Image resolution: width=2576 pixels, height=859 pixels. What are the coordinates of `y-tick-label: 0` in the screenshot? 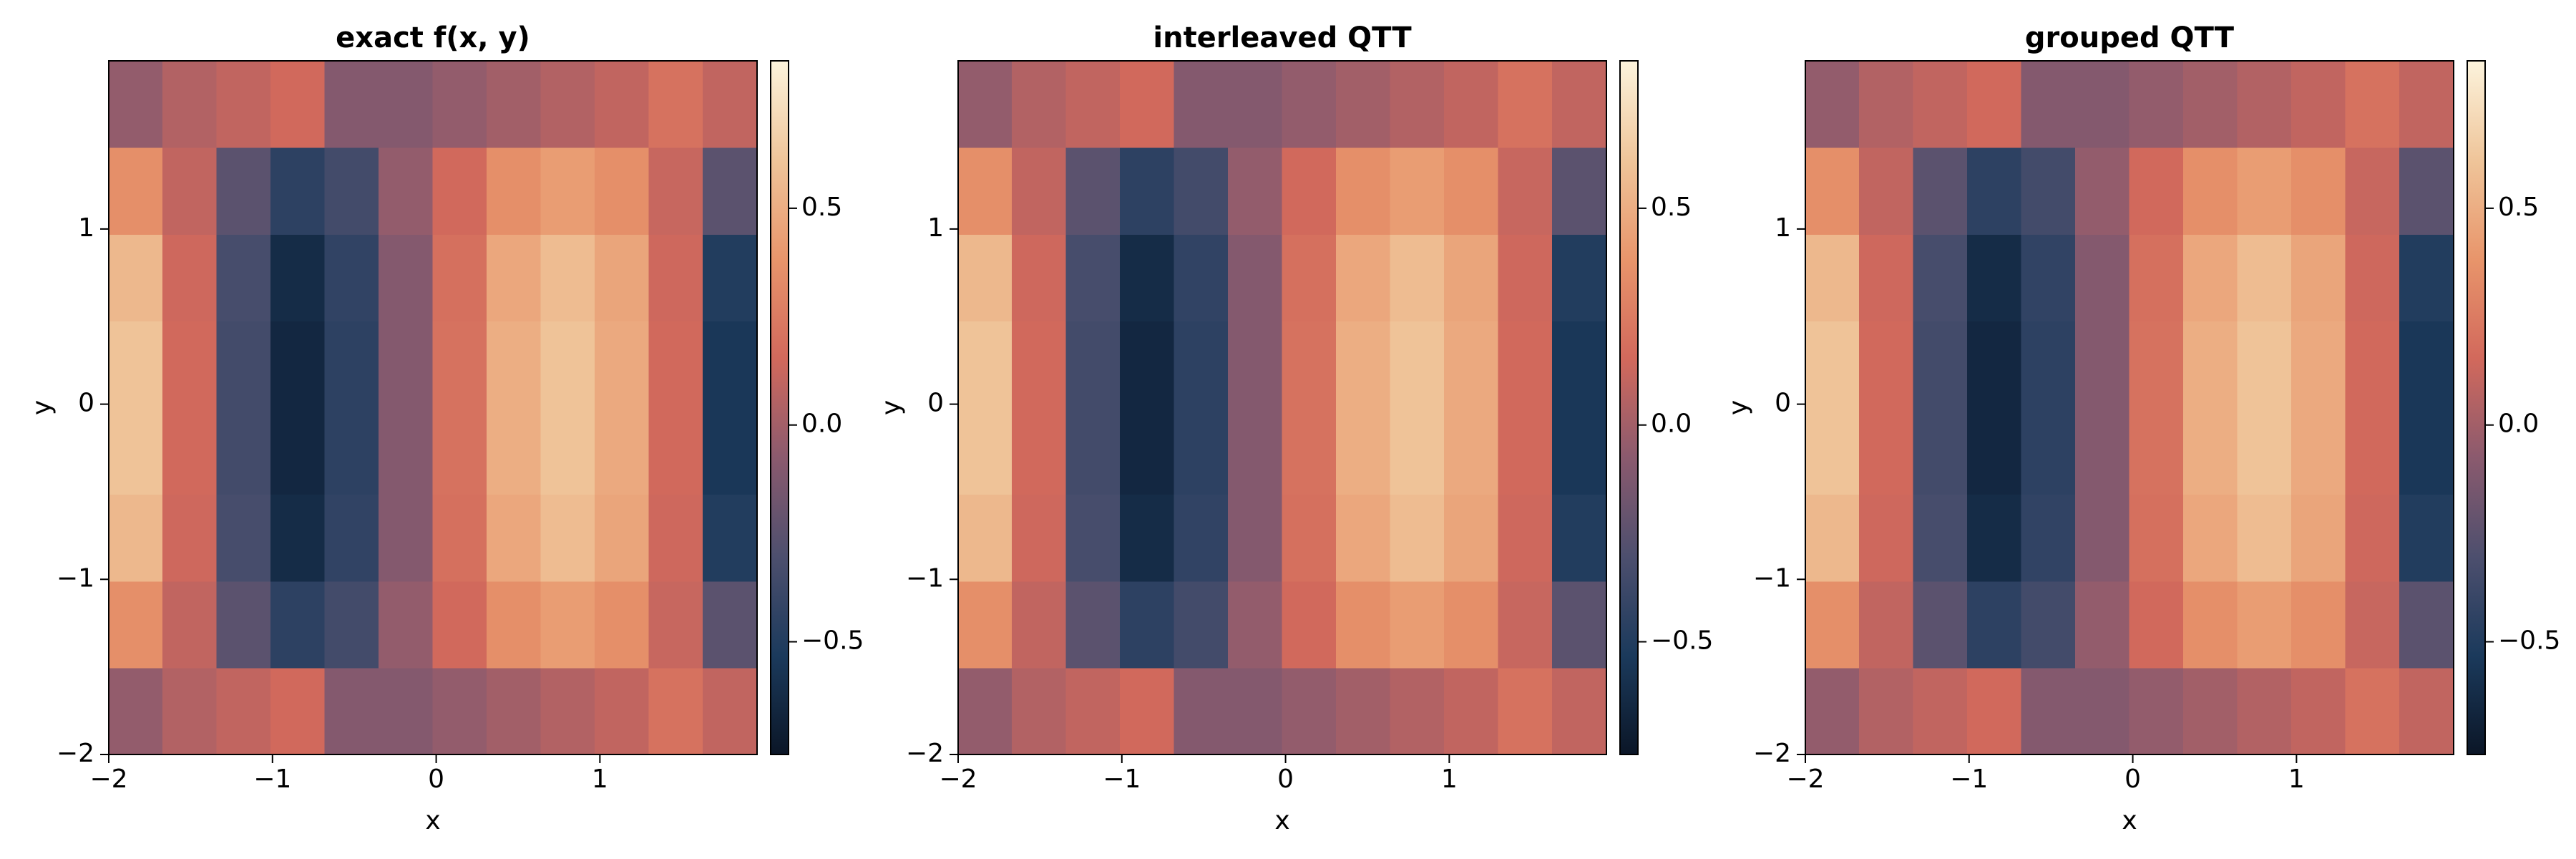 It's located at (1783, 403).